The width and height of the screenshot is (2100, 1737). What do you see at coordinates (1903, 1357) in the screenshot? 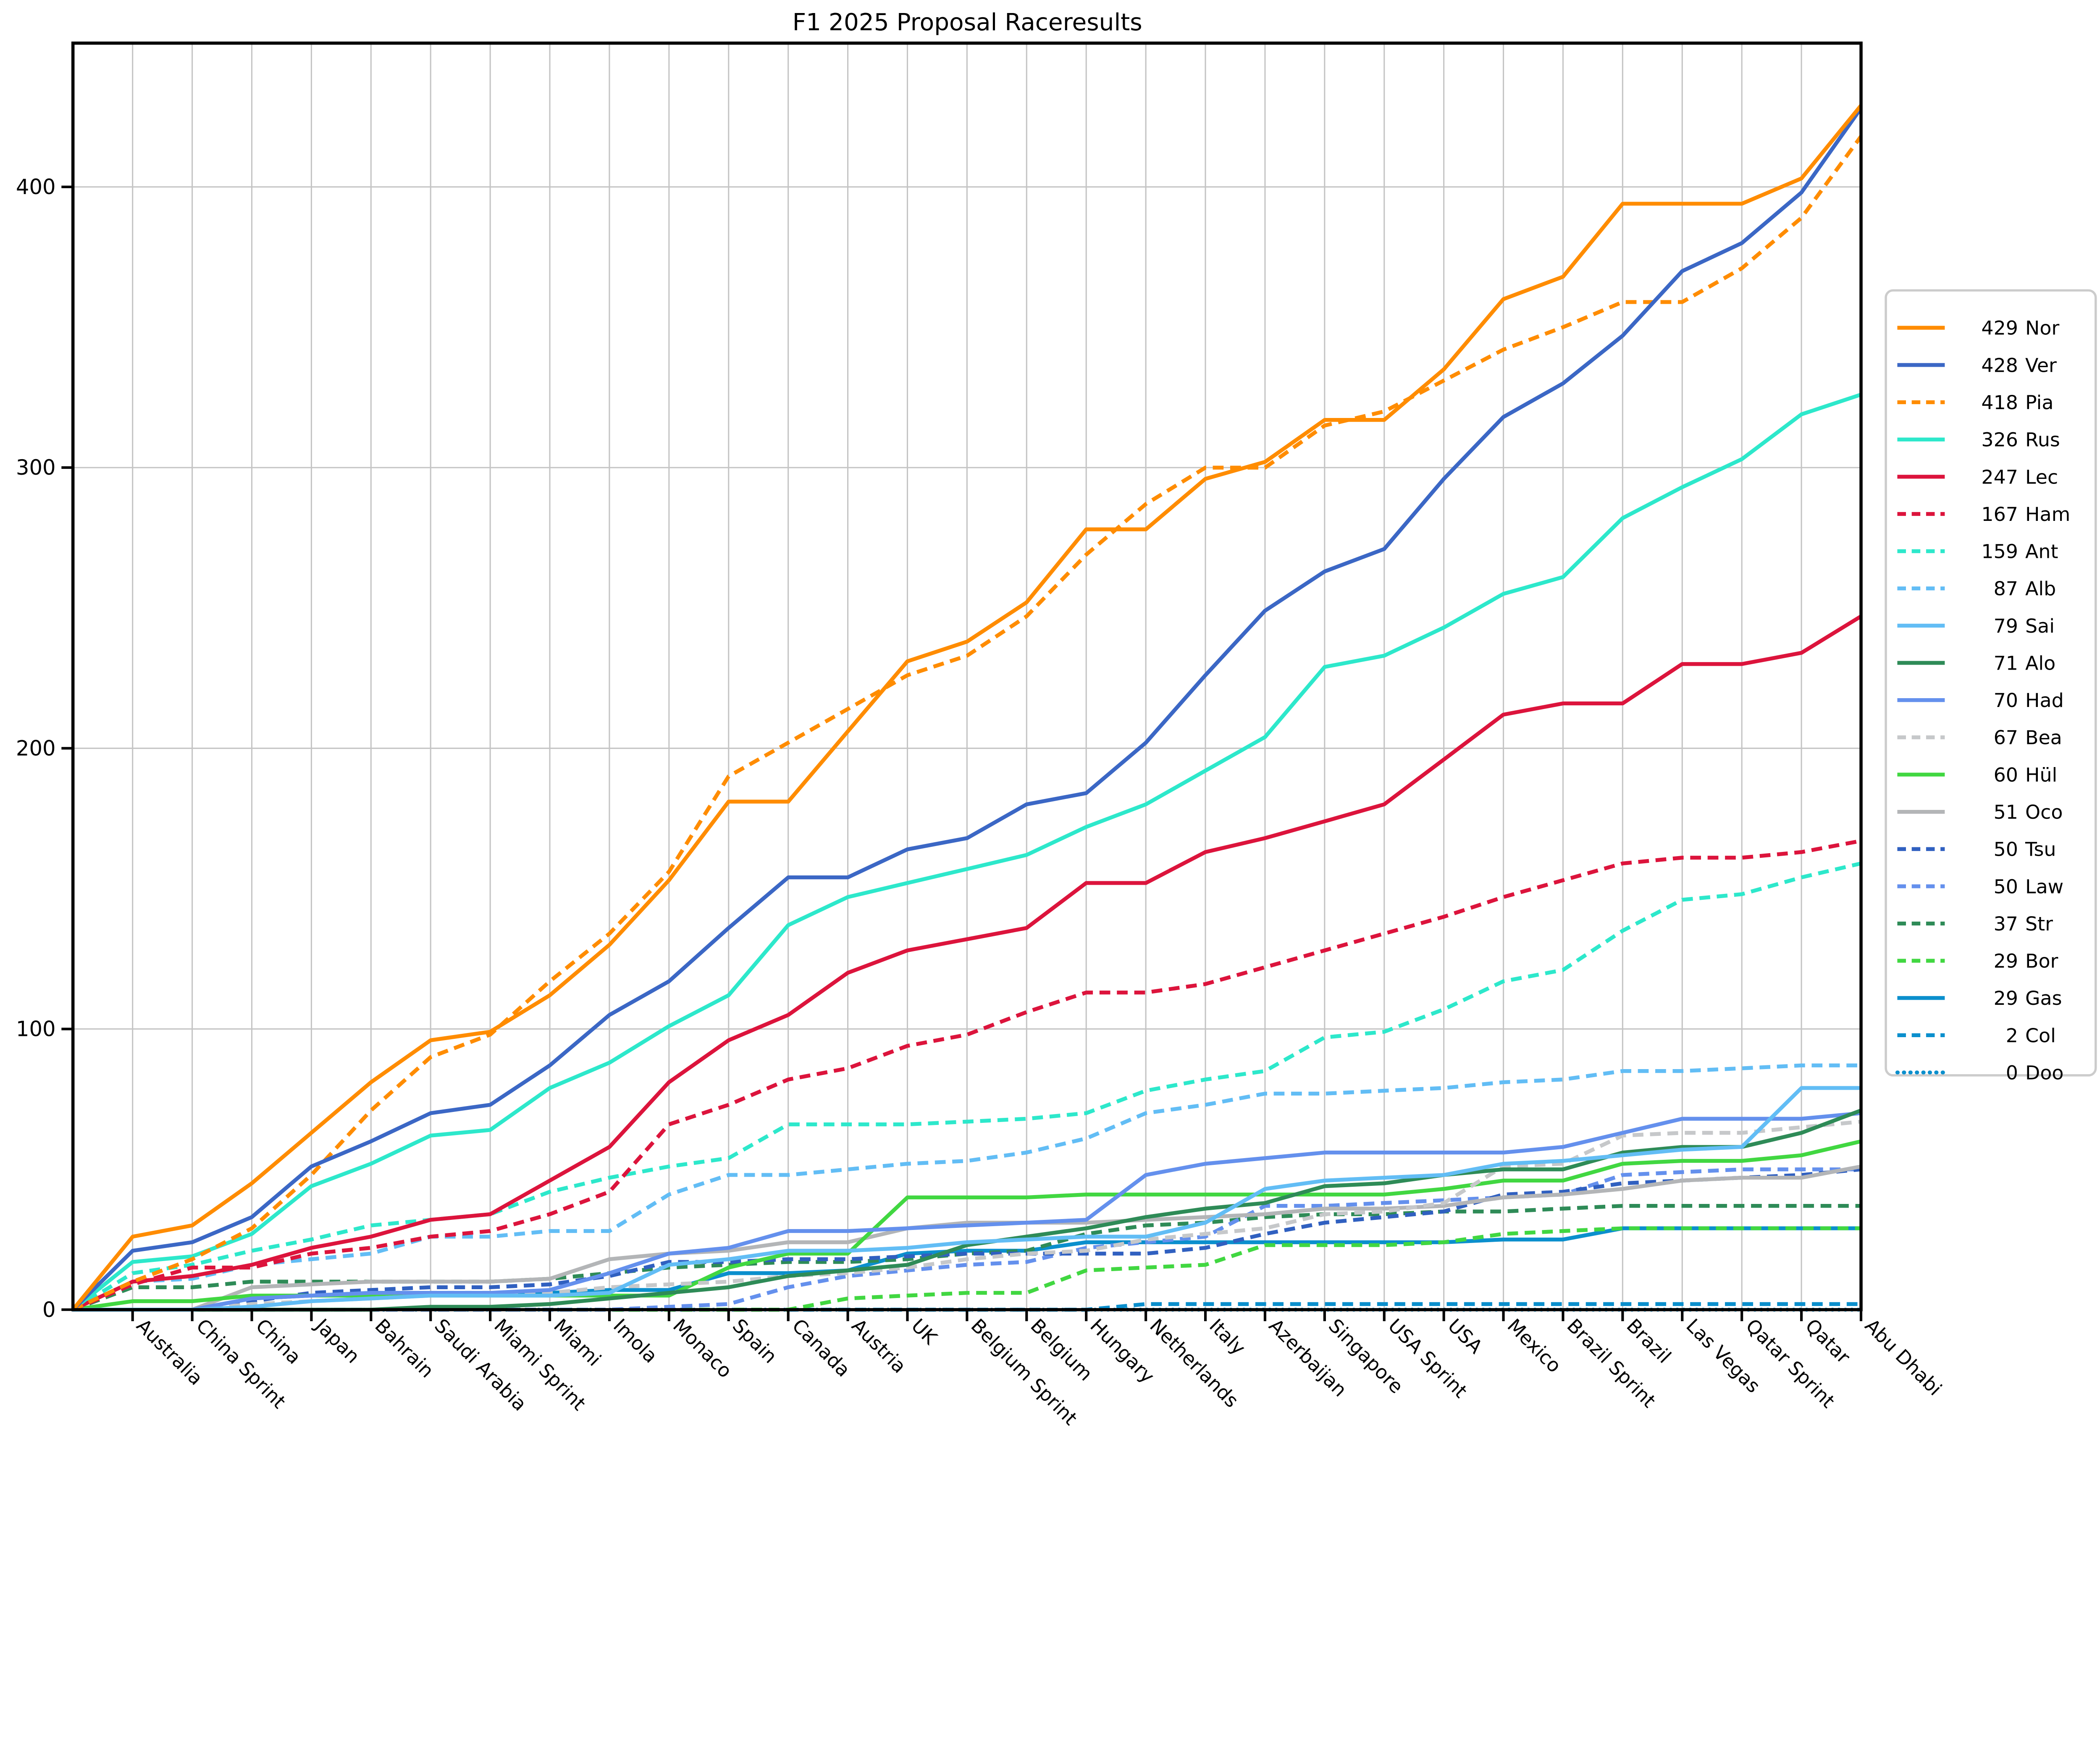
I see `x-tick-label: Abu Dhabi` at bounding box center [1903, 1357].